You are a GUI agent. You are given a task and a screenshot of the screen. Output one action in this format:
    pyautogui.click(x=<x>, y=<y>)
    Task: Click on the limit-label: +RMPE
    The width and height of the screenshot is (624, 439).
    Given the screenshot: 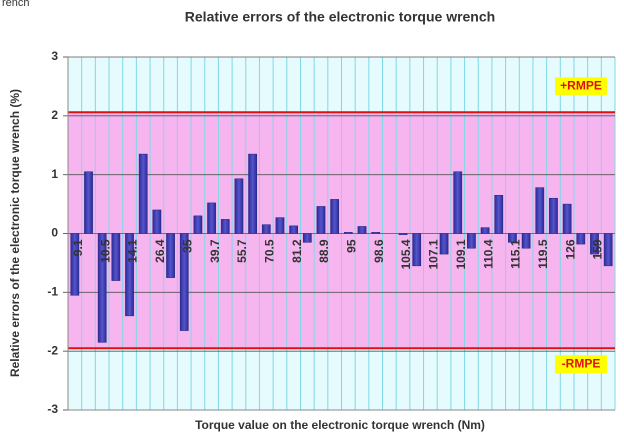 What is the action you would take?
    pyautogui.click(x=581, y=85)
    